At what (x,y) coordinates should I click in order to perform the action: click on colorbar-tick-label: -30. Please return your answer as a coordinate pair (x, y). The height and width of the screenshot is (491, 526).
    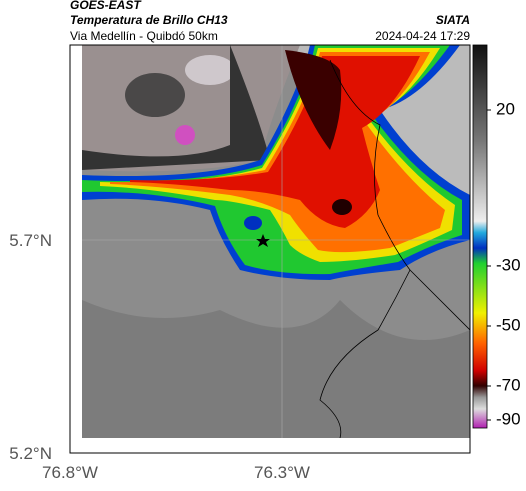
    Looking at the image, I should click on (508, 264).